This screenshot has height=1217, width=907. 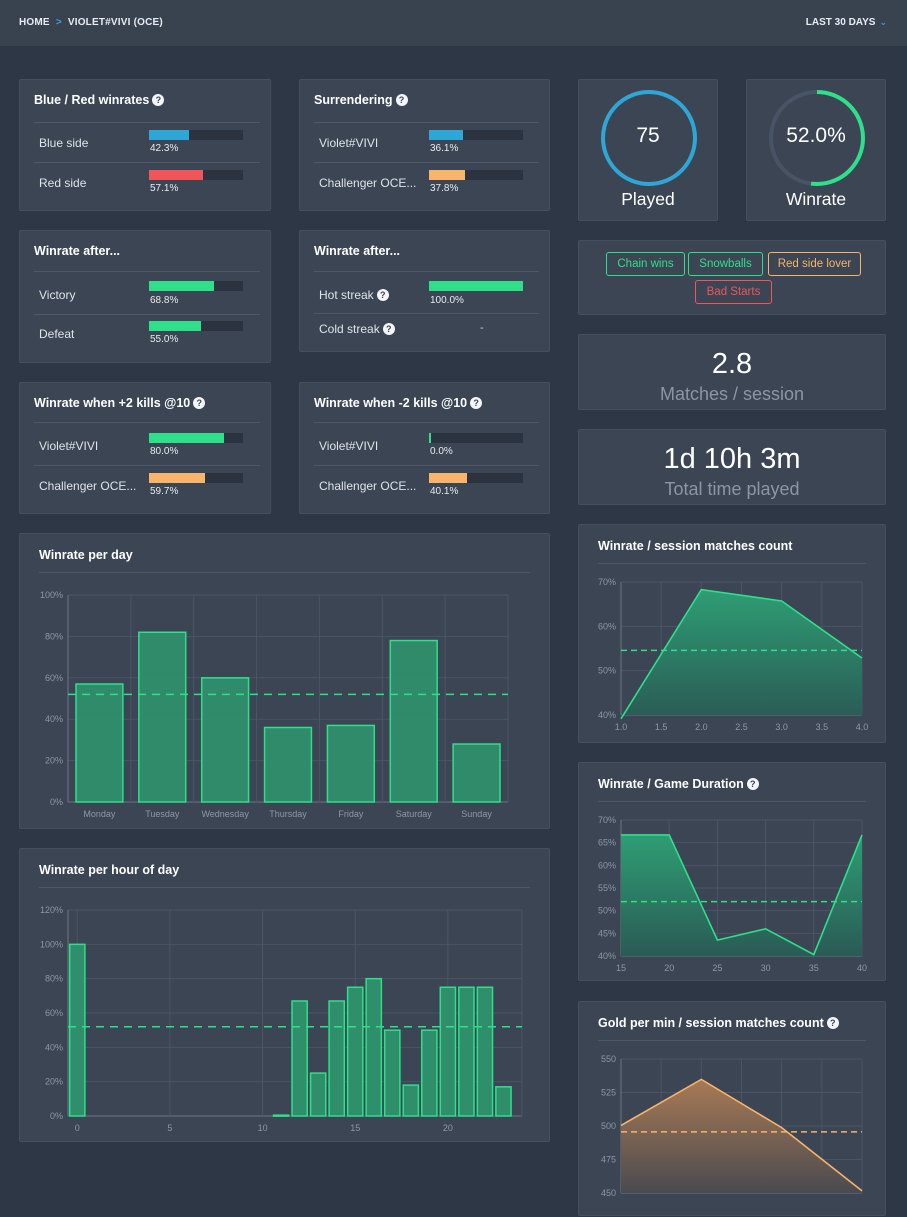 I want to click on x-tick-label: 35, so click(x=814, y=968).